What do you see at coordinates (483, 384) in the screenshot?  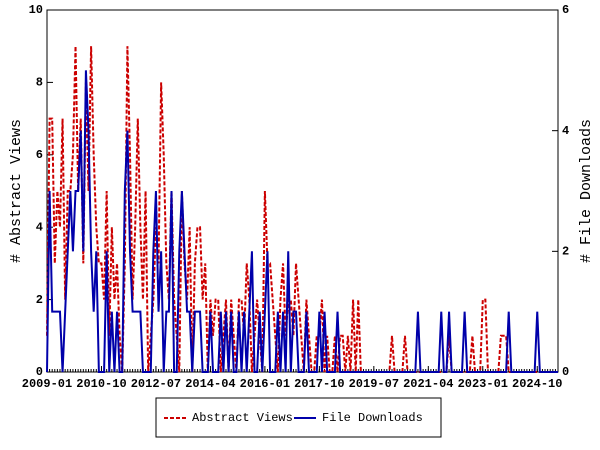 I see `x-tick-label: 2023-01` at bounding box center [483, 384].